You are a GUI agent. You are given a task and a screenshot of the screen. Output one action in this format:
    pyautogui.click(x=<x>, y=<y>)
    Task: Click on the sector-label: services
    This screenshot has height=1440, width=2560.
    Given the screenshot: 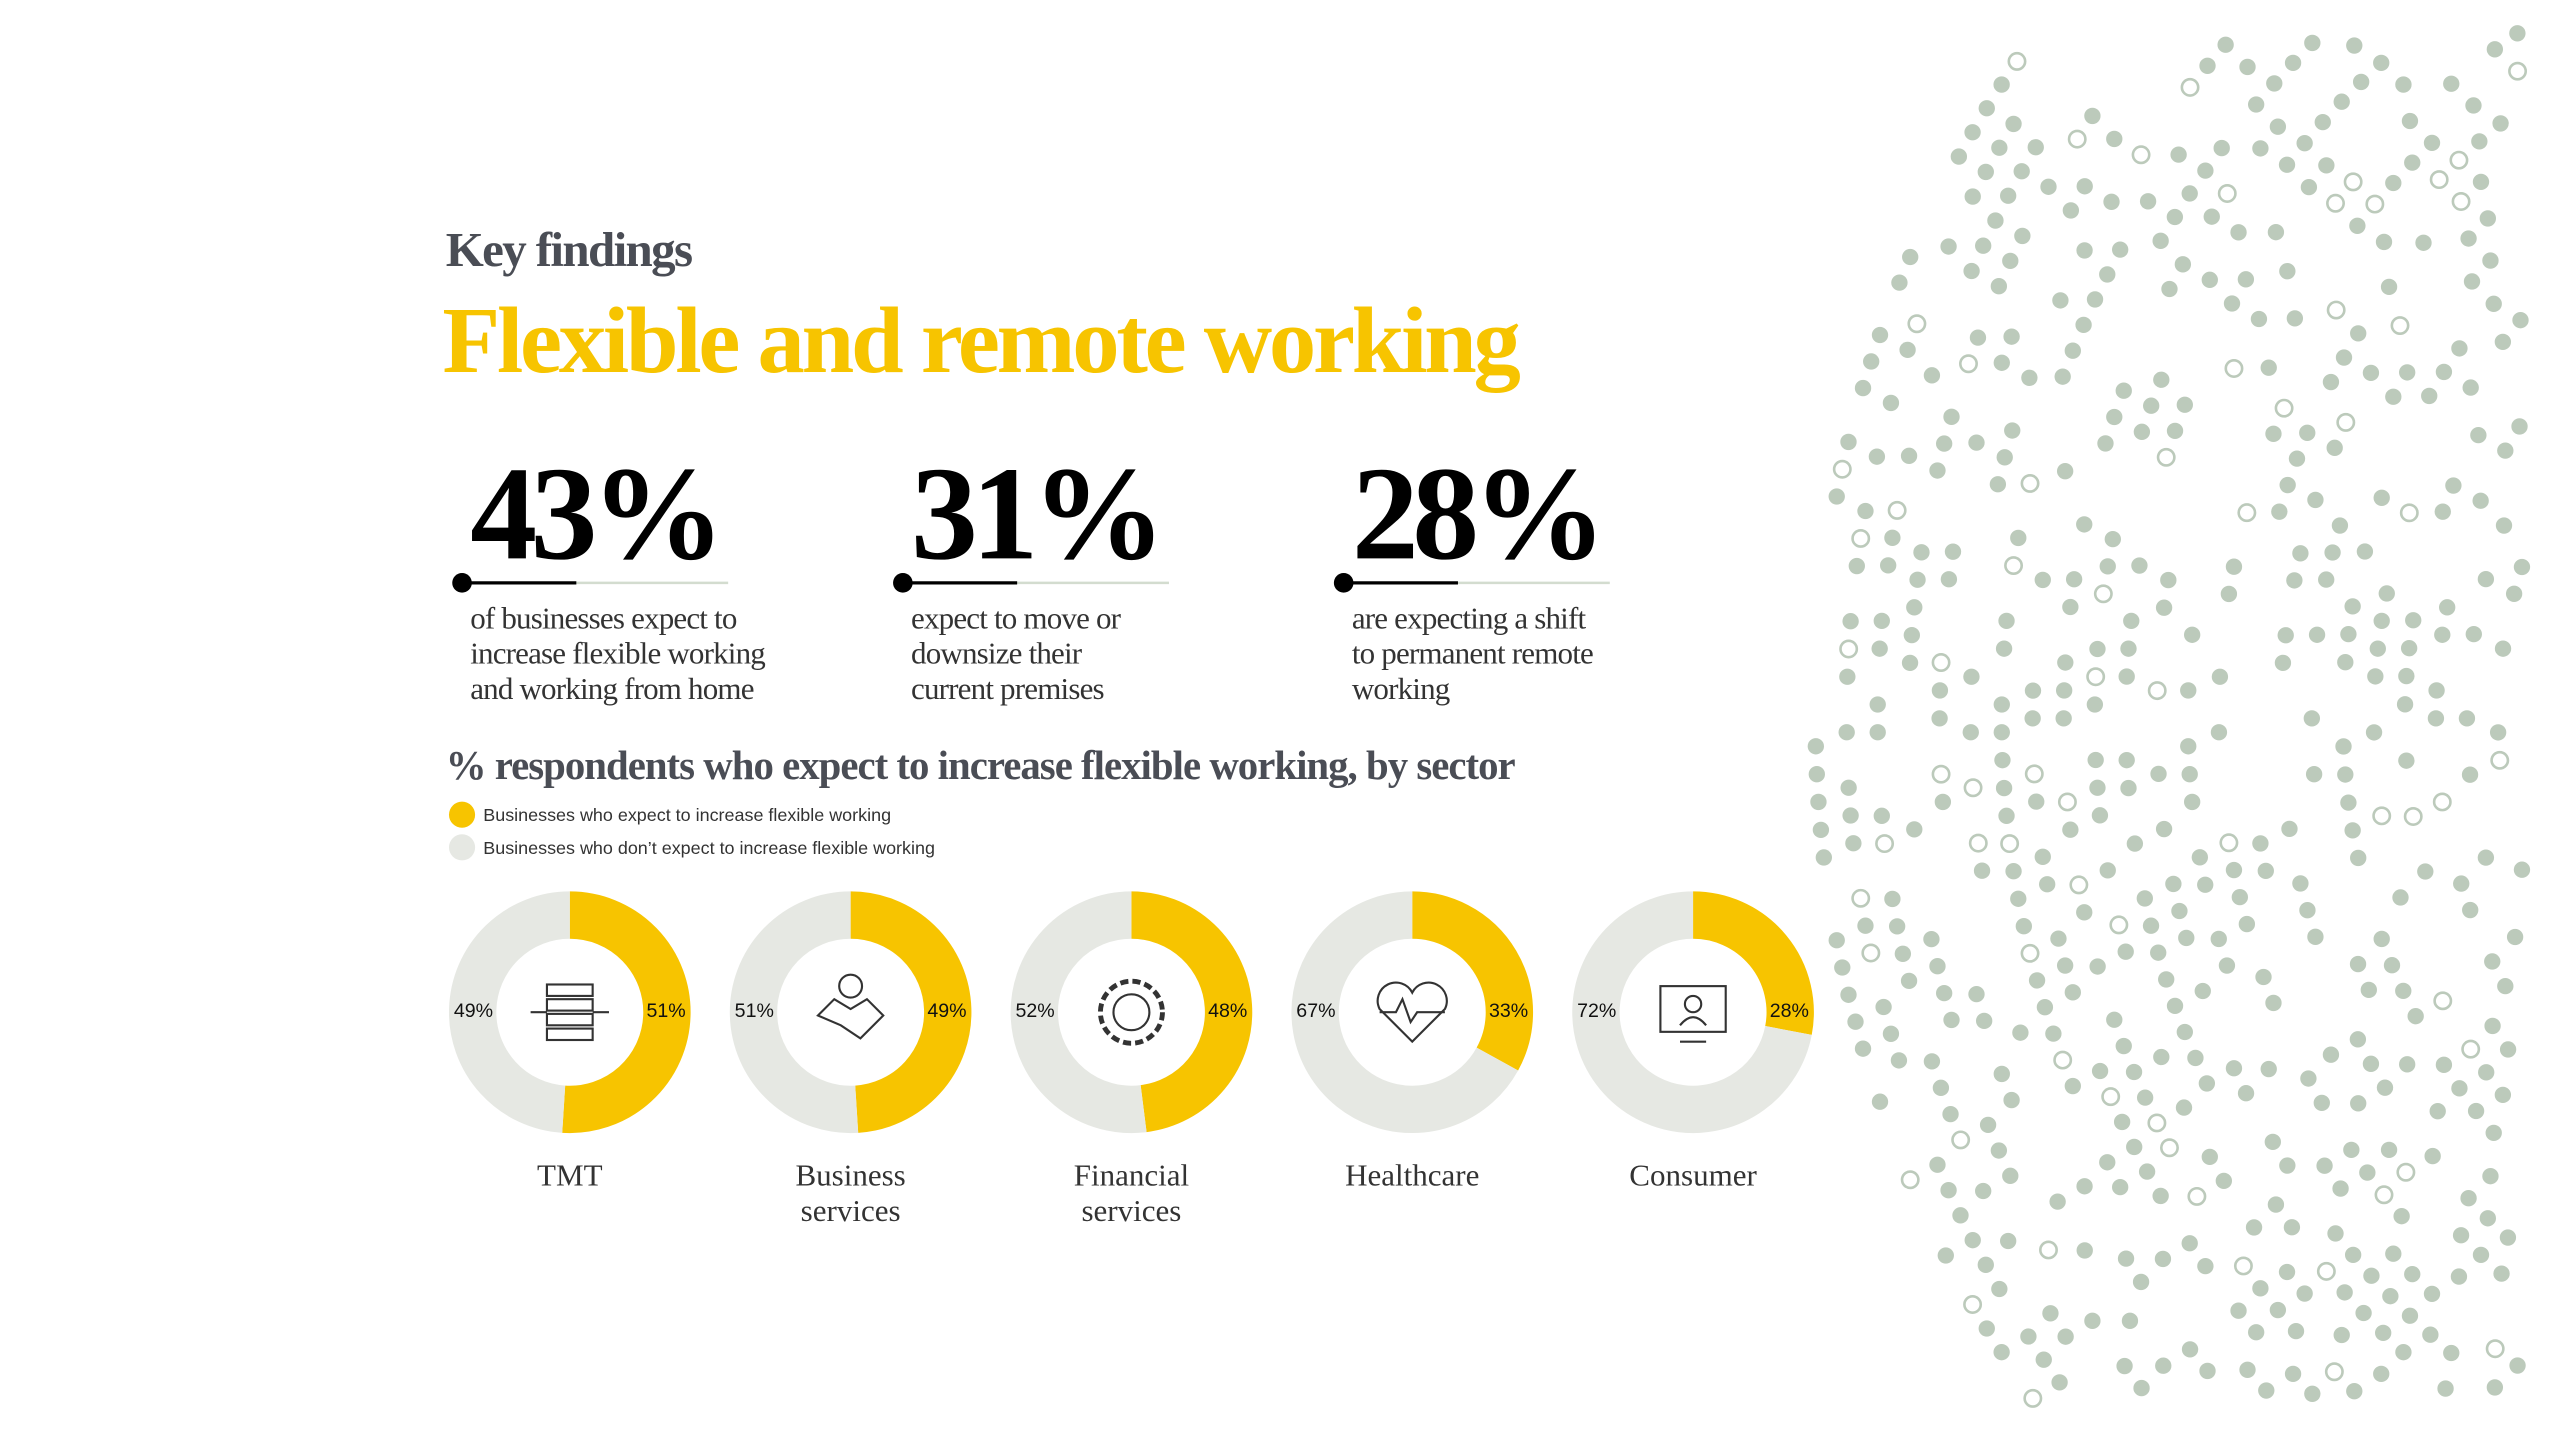 What is the action you would take?
    pyautogui.click(x=1131, y=1210)
    